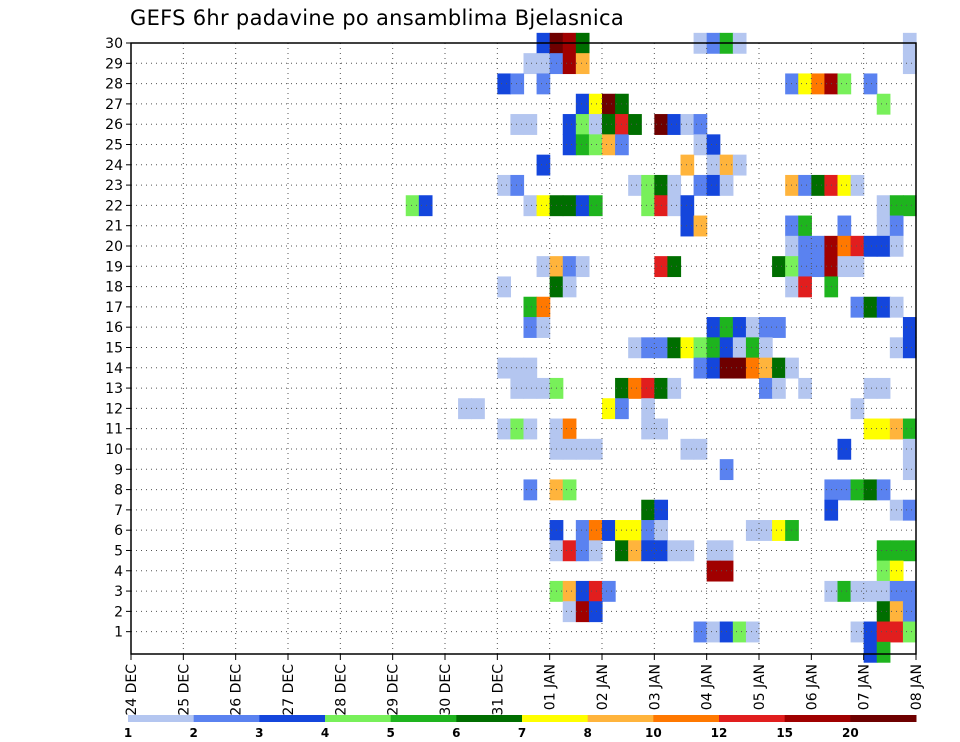 The height and width of the screenshot is (742, 960). Describe the element at coordinates (865, 687) in the screenshot. I see `x-tick-label: 07 JAN` at that location.